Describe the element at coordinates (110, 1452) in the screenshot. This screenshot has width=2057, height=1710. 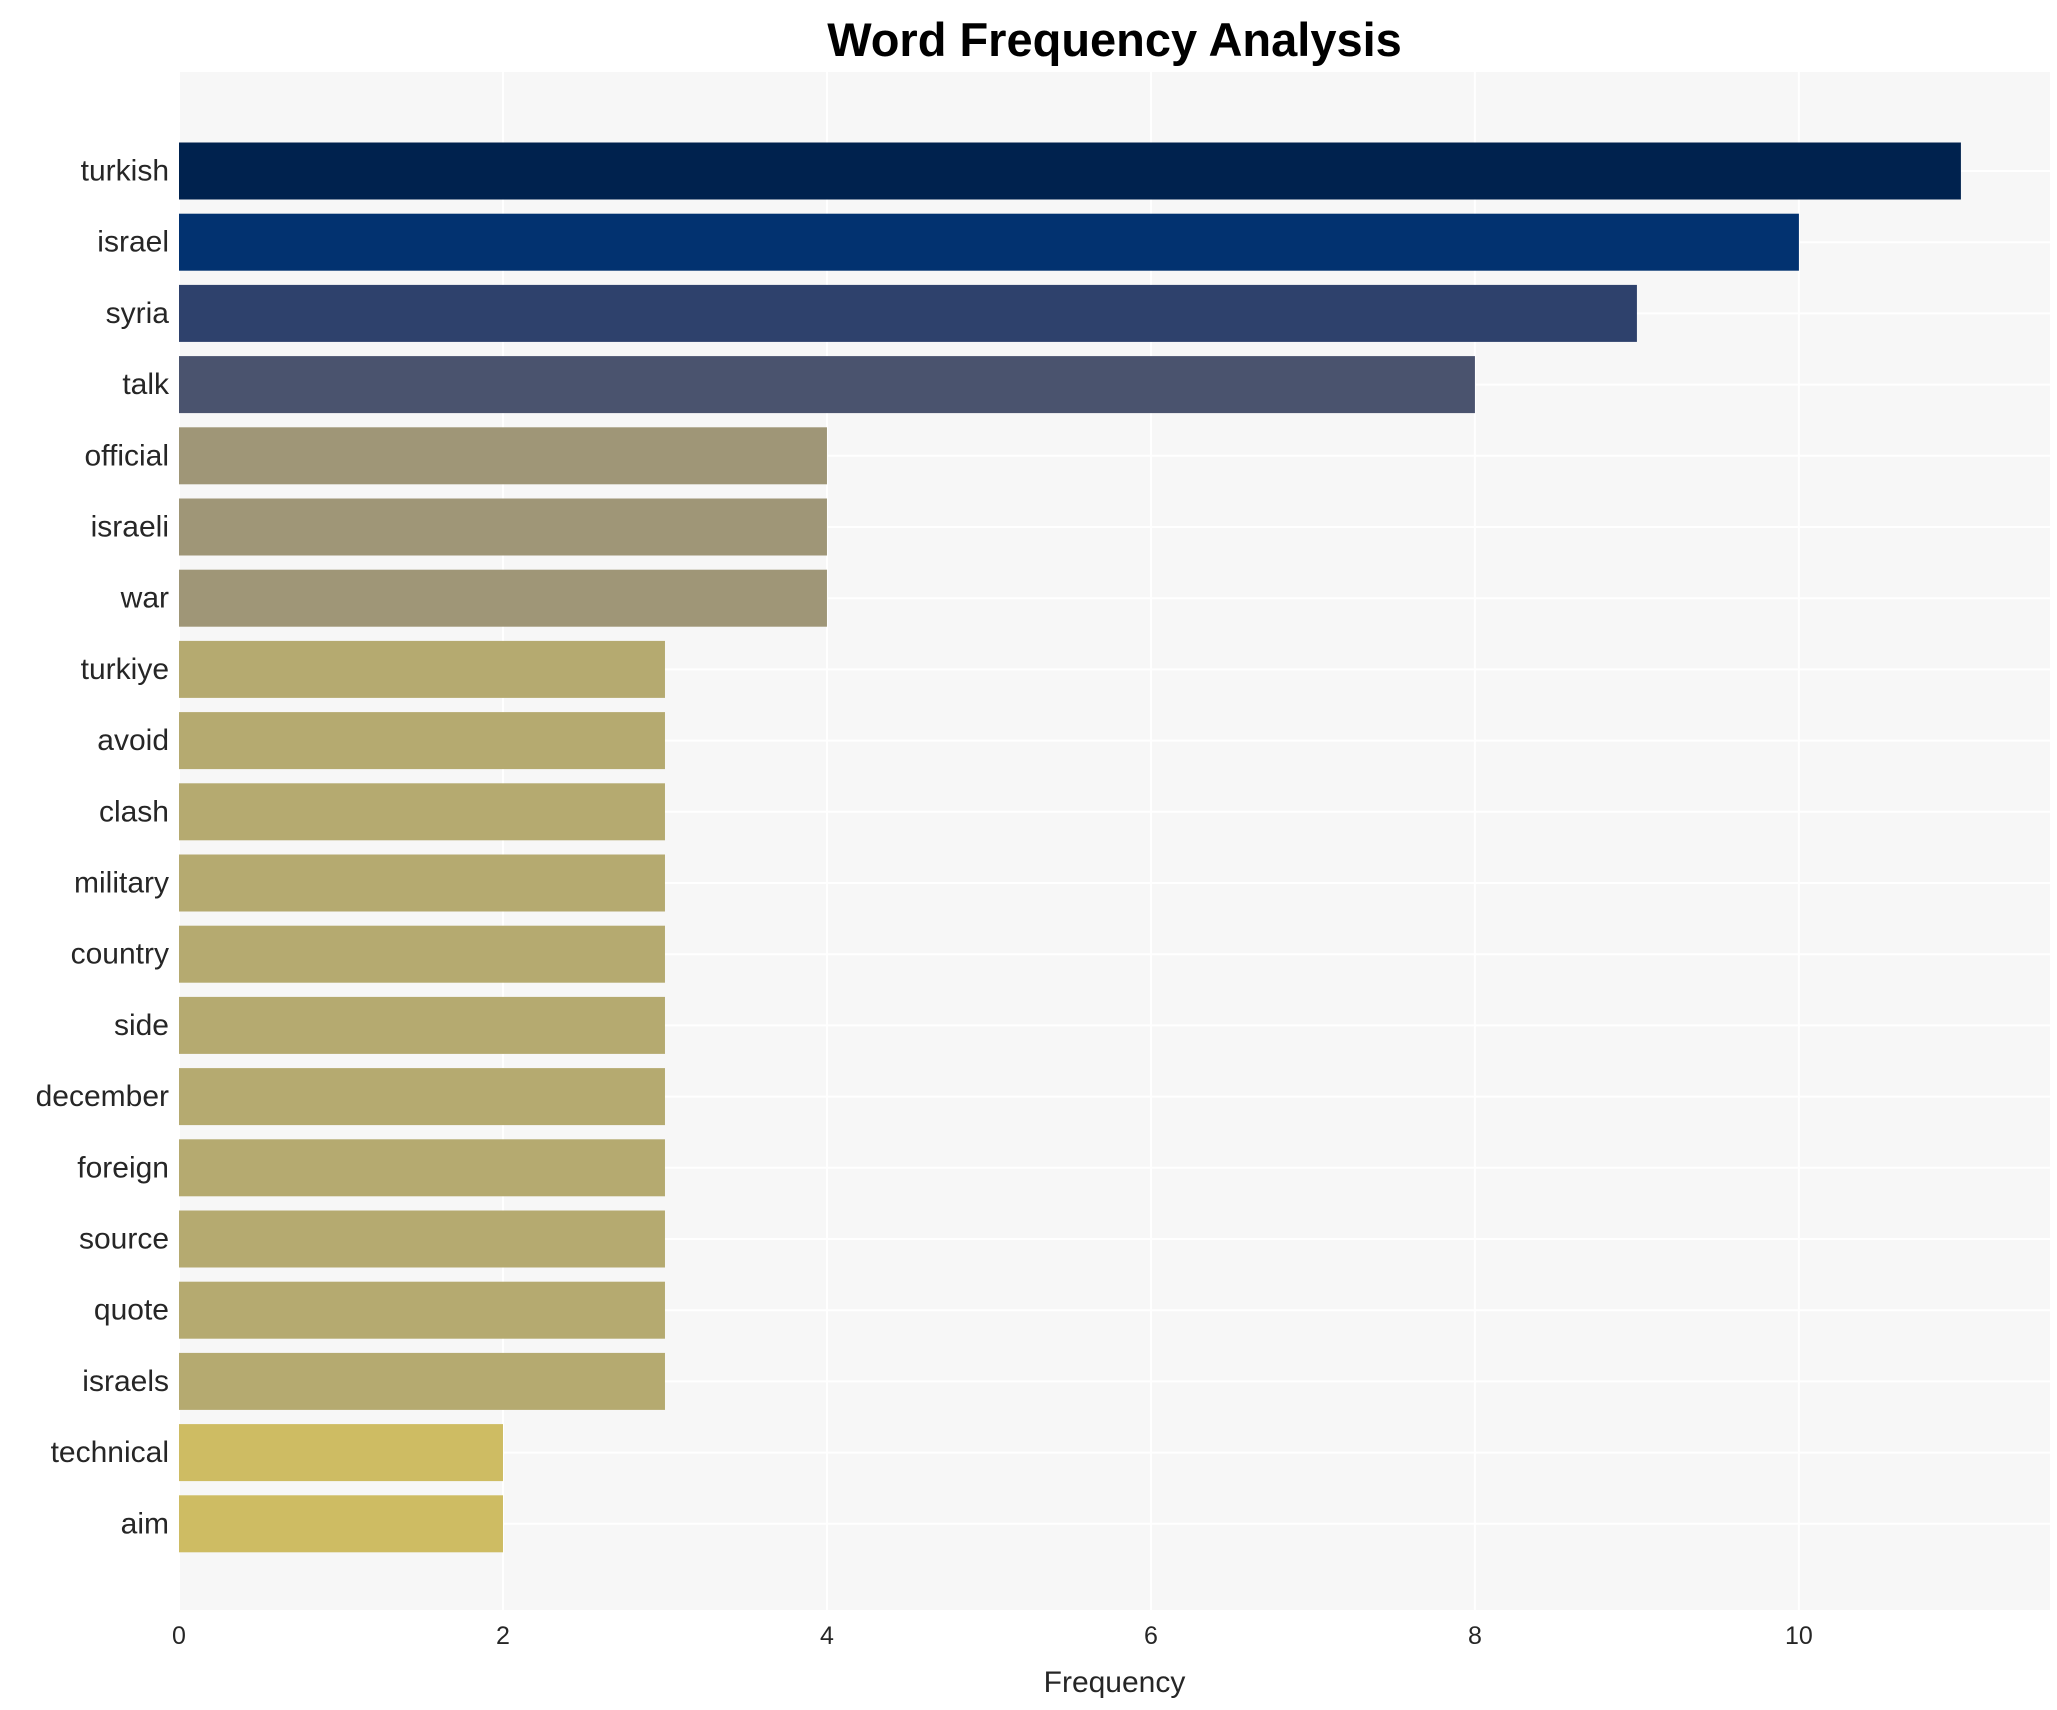
I see `category-label: technical` at that location.